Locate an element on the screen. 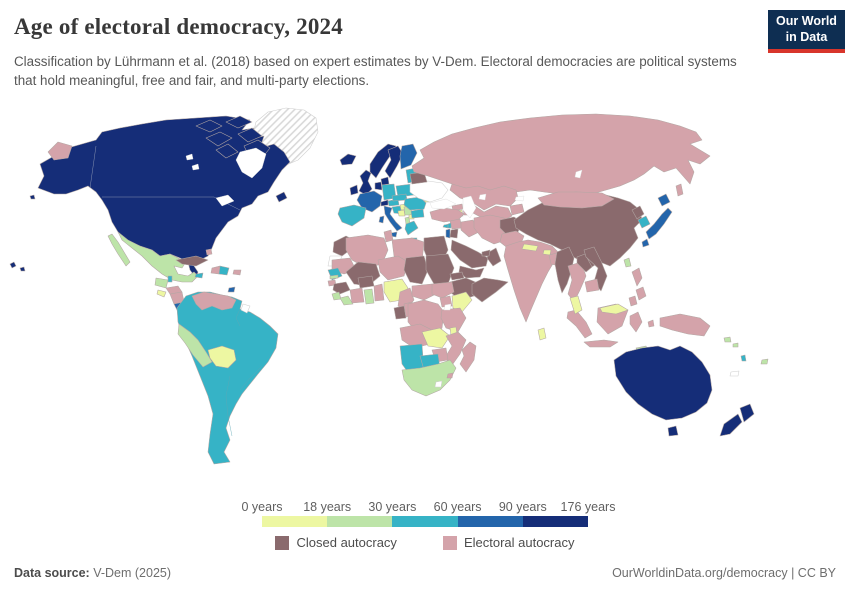 The height and width of the screenshot is (600, 850). country-lebanon is located at coordinates (449, 225).